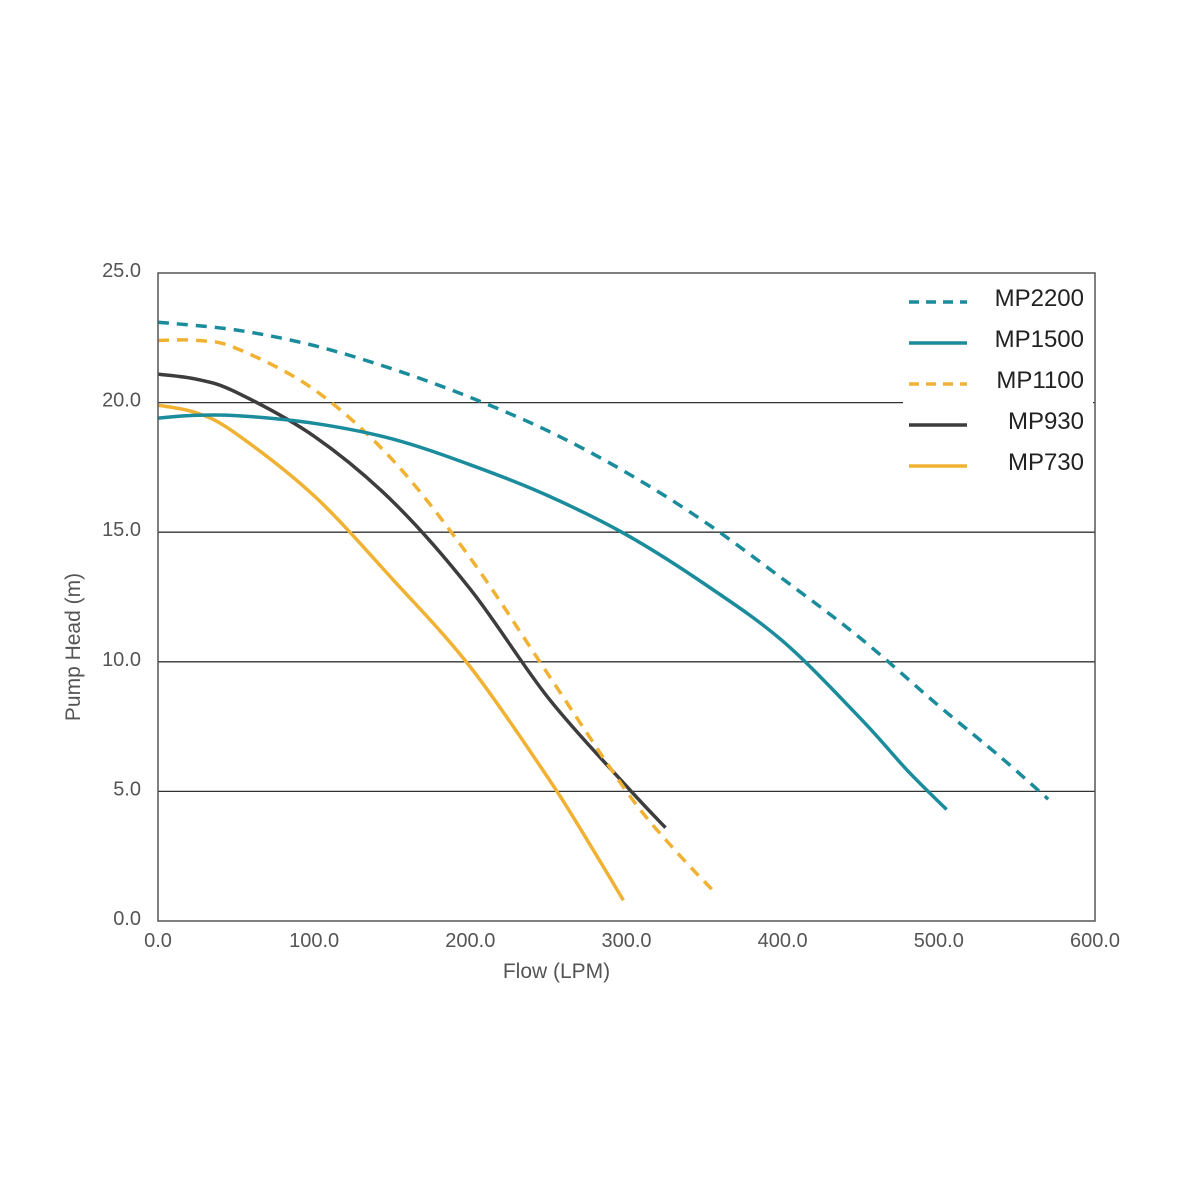 This screenshot has width=1200, height=1200. I want to click on legend-item-mp1100: MP1100, so click(996, 380).